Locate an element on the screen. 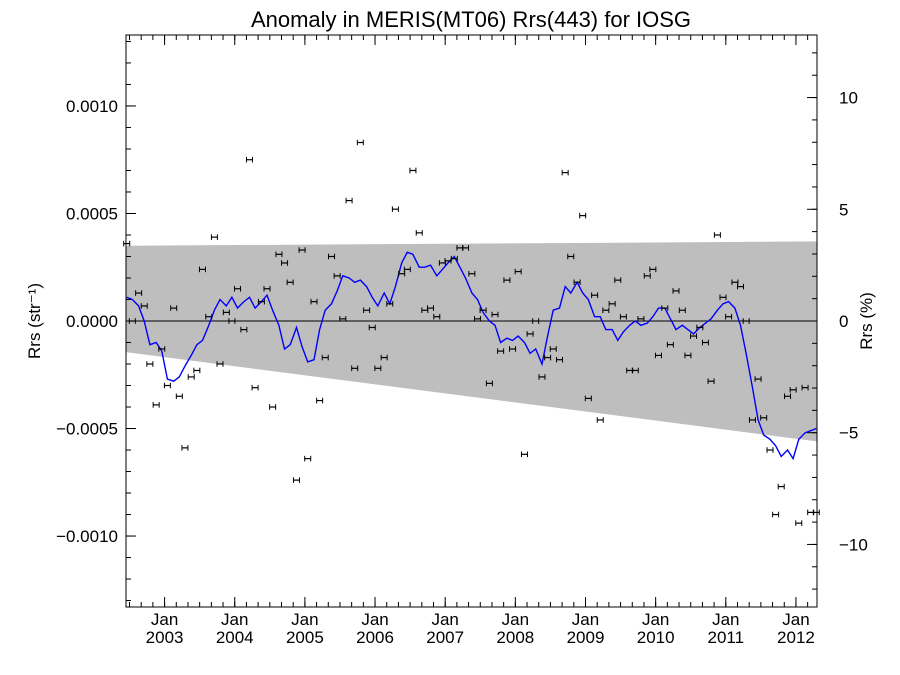  y-right-tick-label: 5 is located at coordinates (843, 209).